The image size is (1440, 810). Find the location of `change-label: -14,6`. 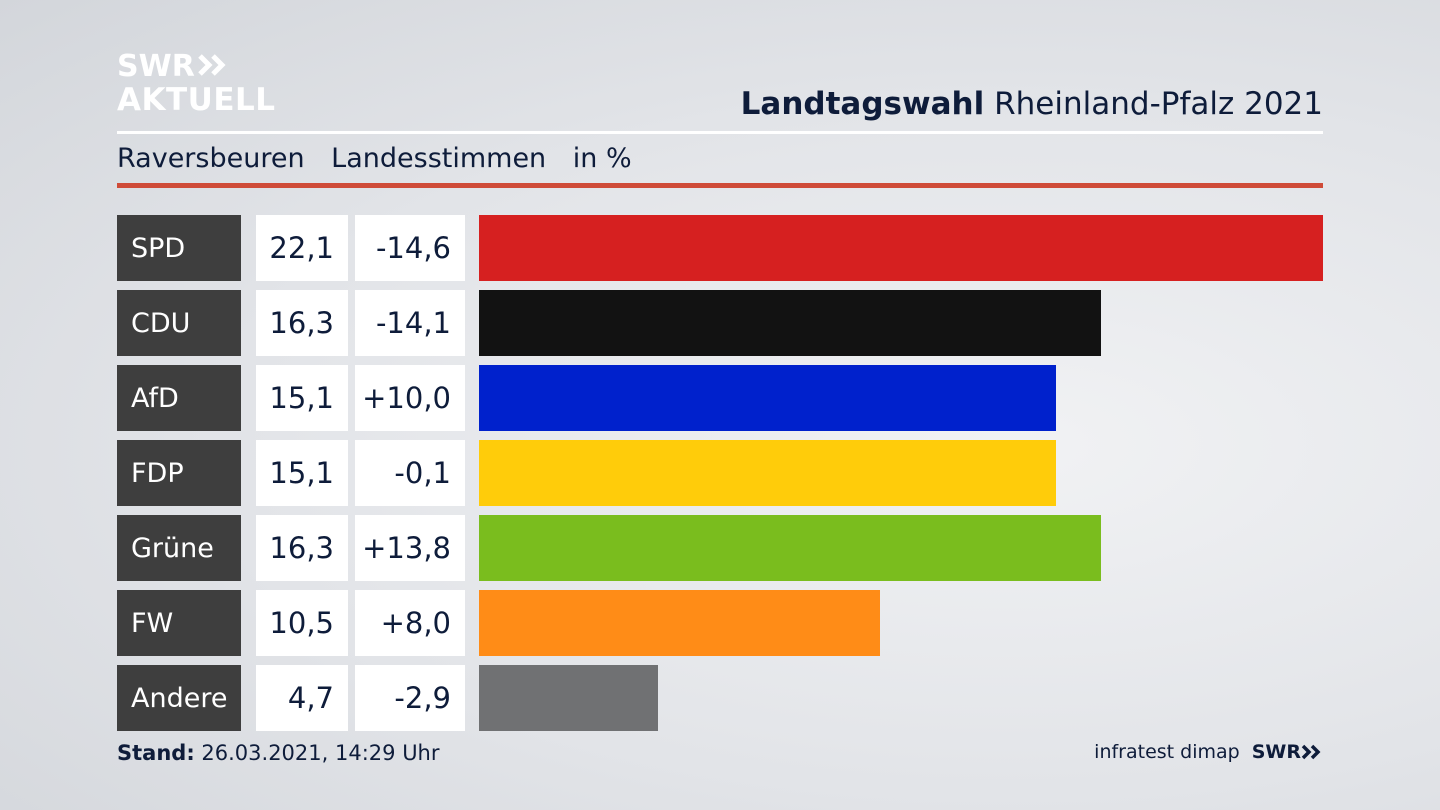

change-label: -14,6 is located at coordinates (410, 248).